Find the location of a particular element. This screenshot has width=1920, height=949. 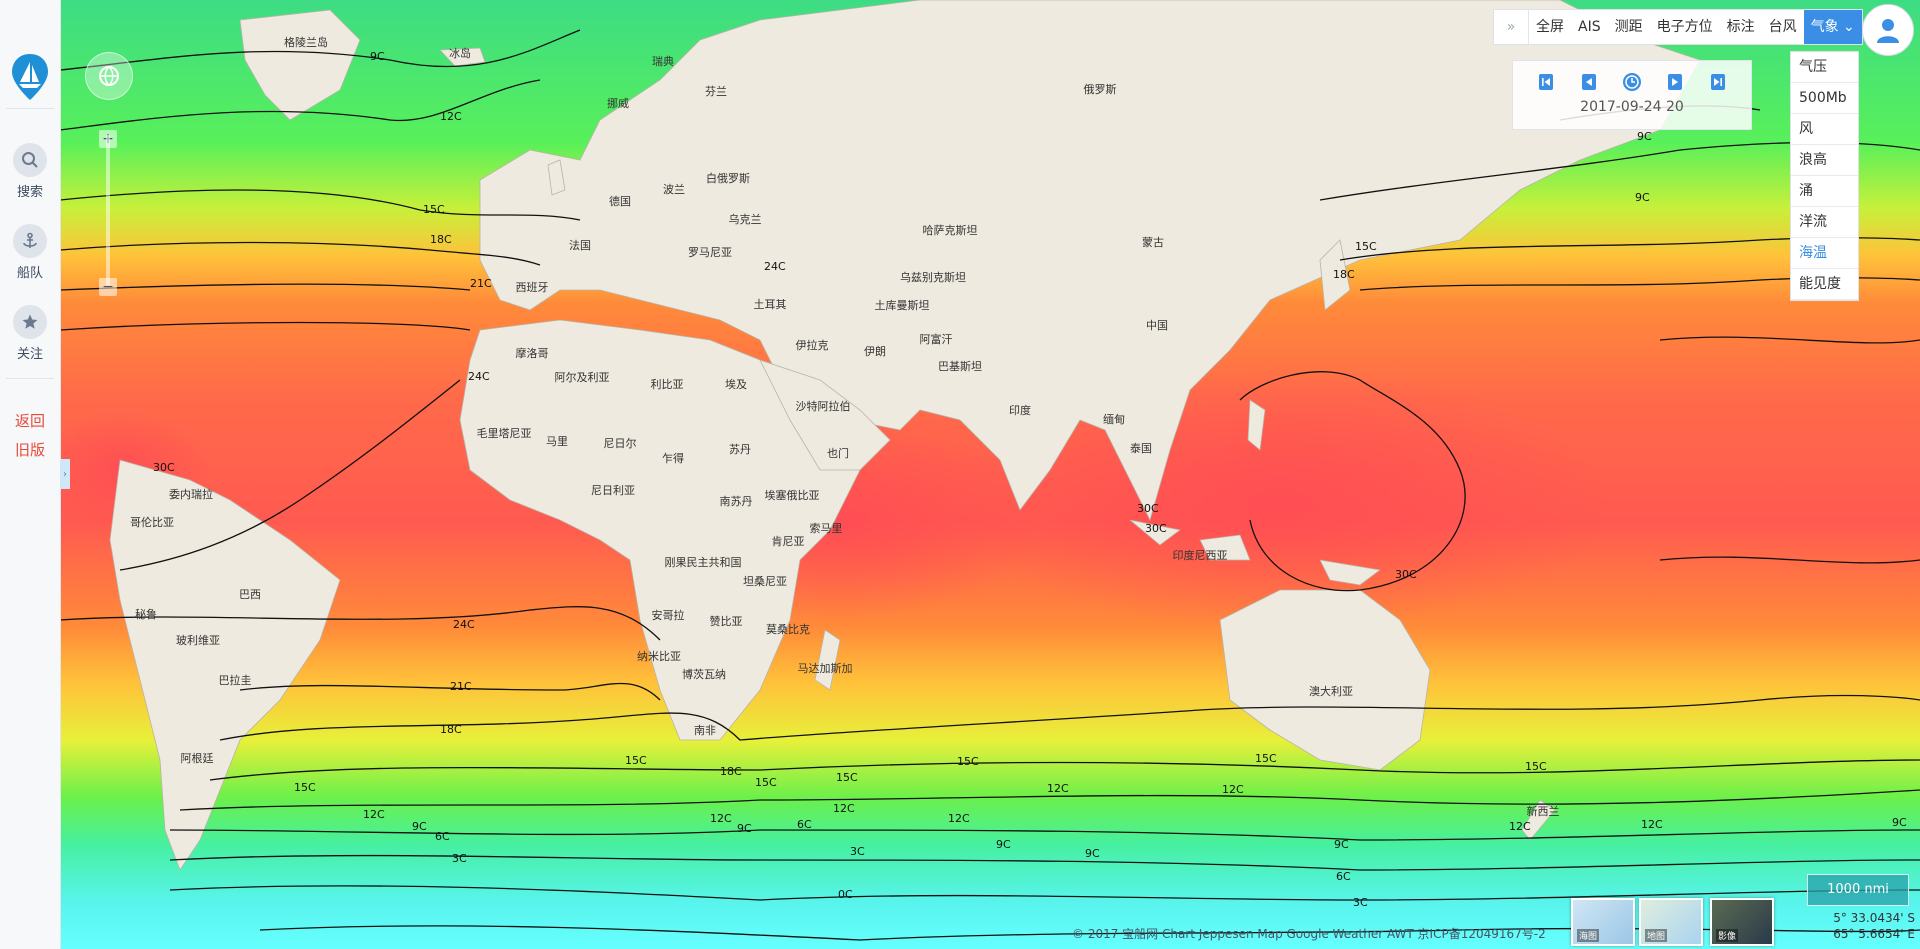

country-label: 巴基斯坦 is located at coordinates (960, 366).